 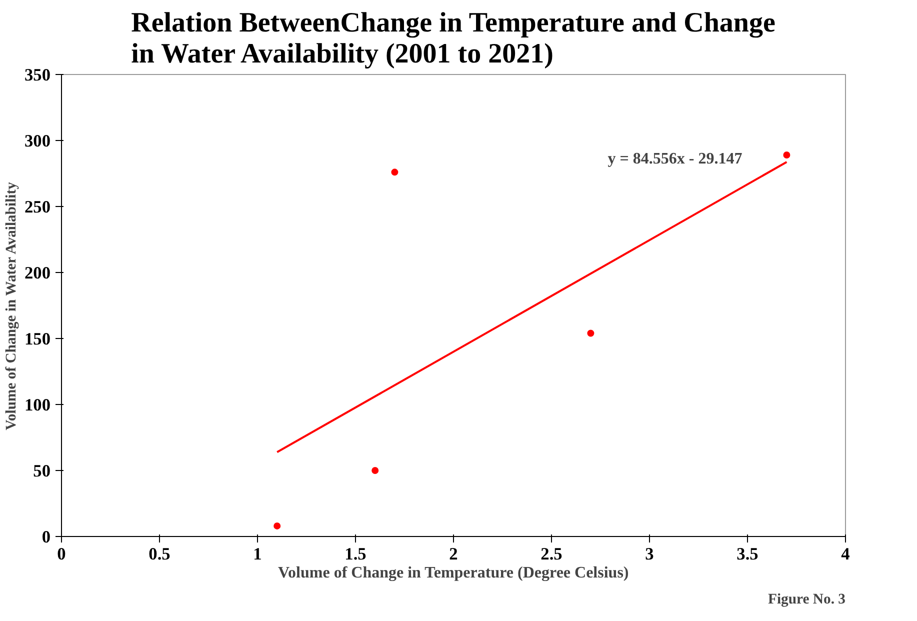 What do you see at coordinates (453, 39) in the screenshot?
I see `chart-title: Relation BetweenChange in Temperature and Change in Water Availability (2001 to 2021)` at bounding box center [453, 39].